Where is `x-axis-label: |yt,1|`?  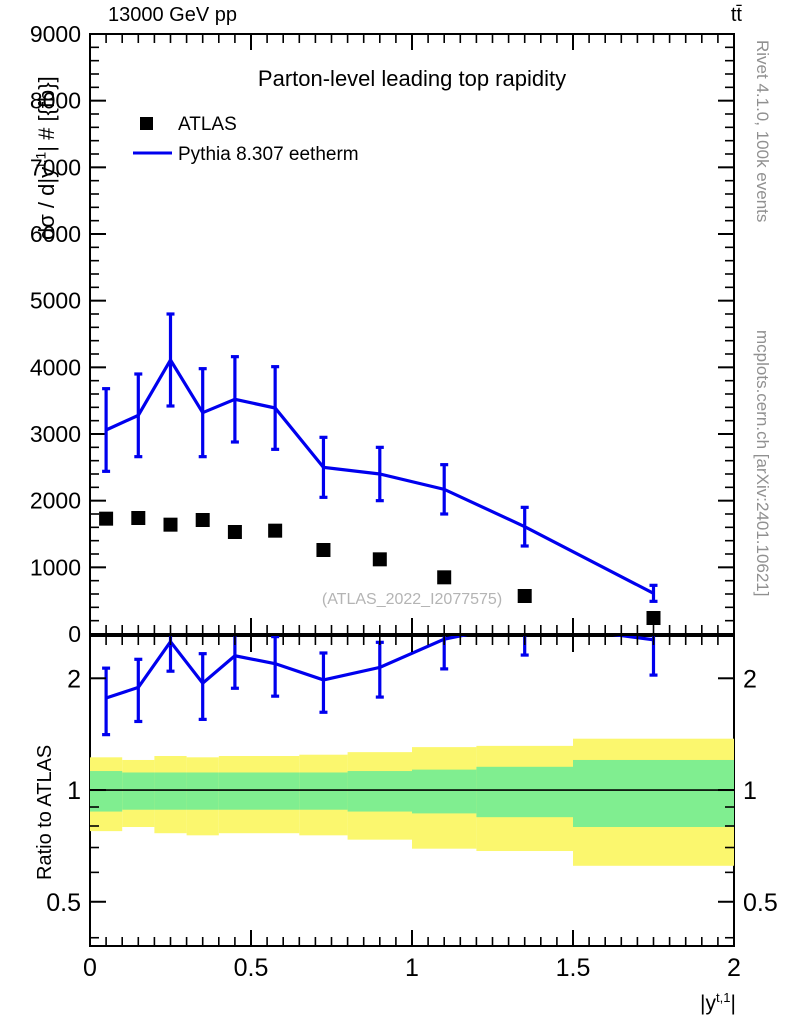 x-axis-label: |yt,1| is located at coordinates (718, 1003).